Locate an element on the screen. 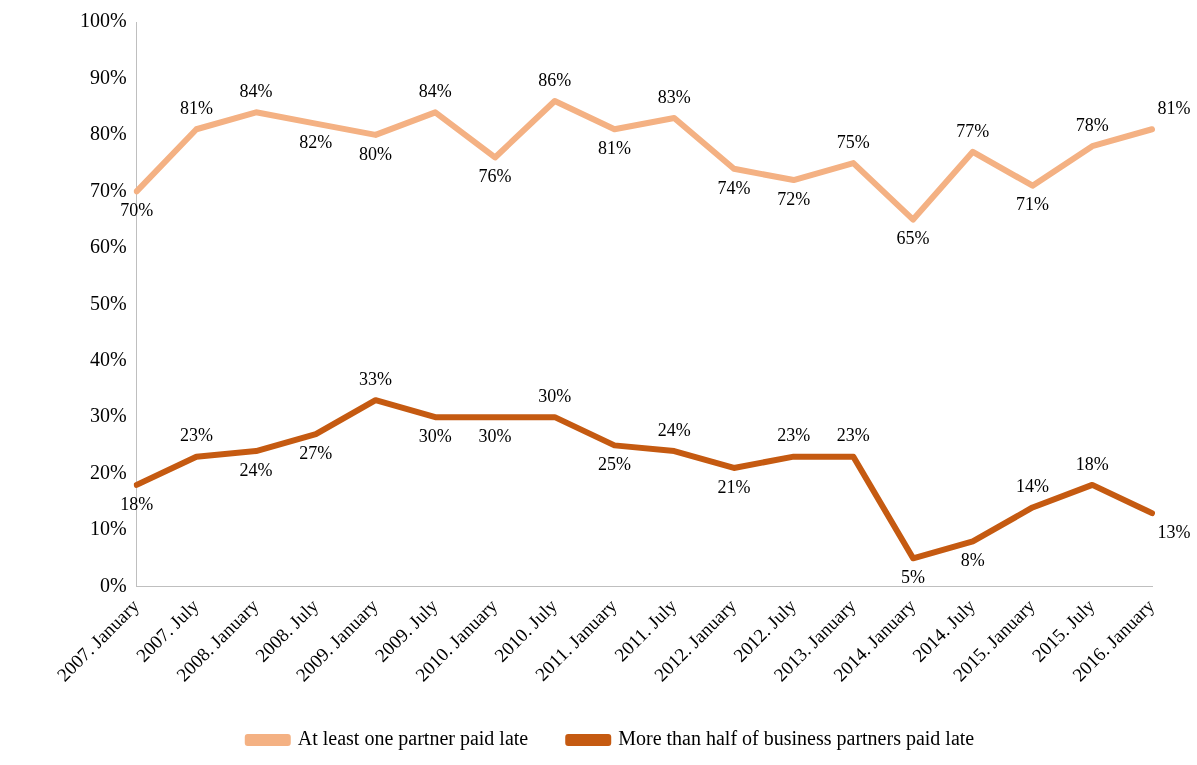 This screenshot has height=765, width=1197. y-tick-label: 30% is located at coordinates (108, 415).